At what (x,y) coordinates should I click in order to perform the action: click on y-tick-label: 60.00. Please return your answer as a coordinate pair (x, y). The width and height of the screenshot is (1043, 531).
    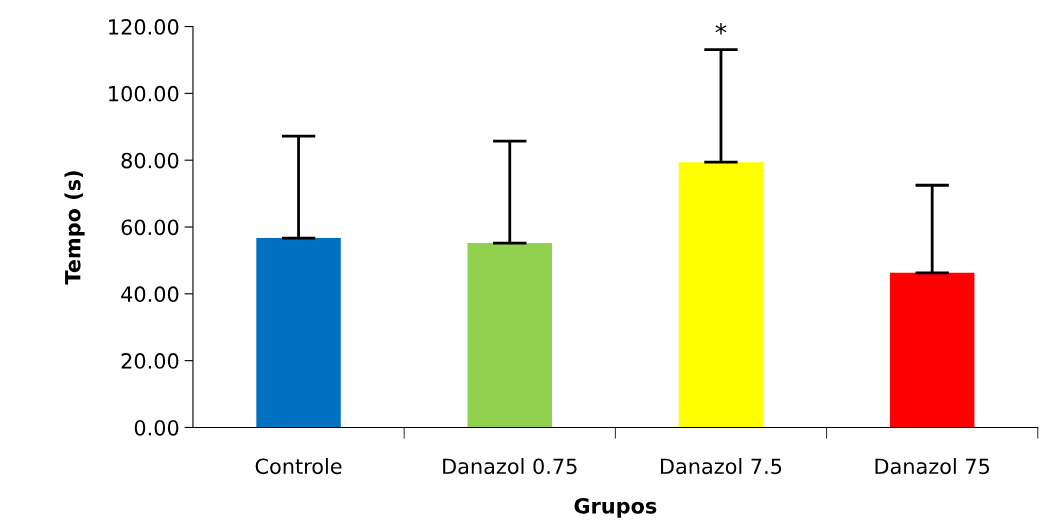
    Looking at the image, I should click on (150, 227).